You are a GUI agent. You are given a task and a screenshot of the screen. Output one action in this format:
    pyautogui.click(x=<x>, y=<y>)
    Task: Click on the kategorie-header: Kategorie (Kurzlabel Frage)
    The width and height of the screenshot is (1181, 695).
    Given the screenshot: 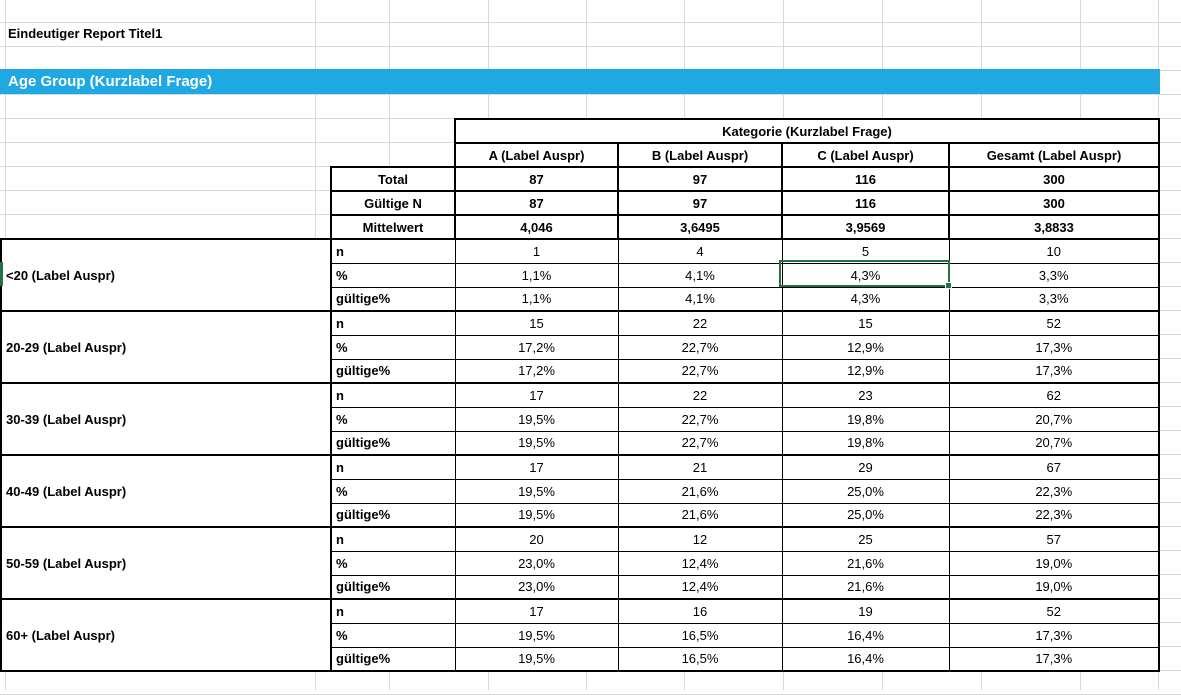 What is the action you would take?
    pyautogui.click(x=807, y=131)
    